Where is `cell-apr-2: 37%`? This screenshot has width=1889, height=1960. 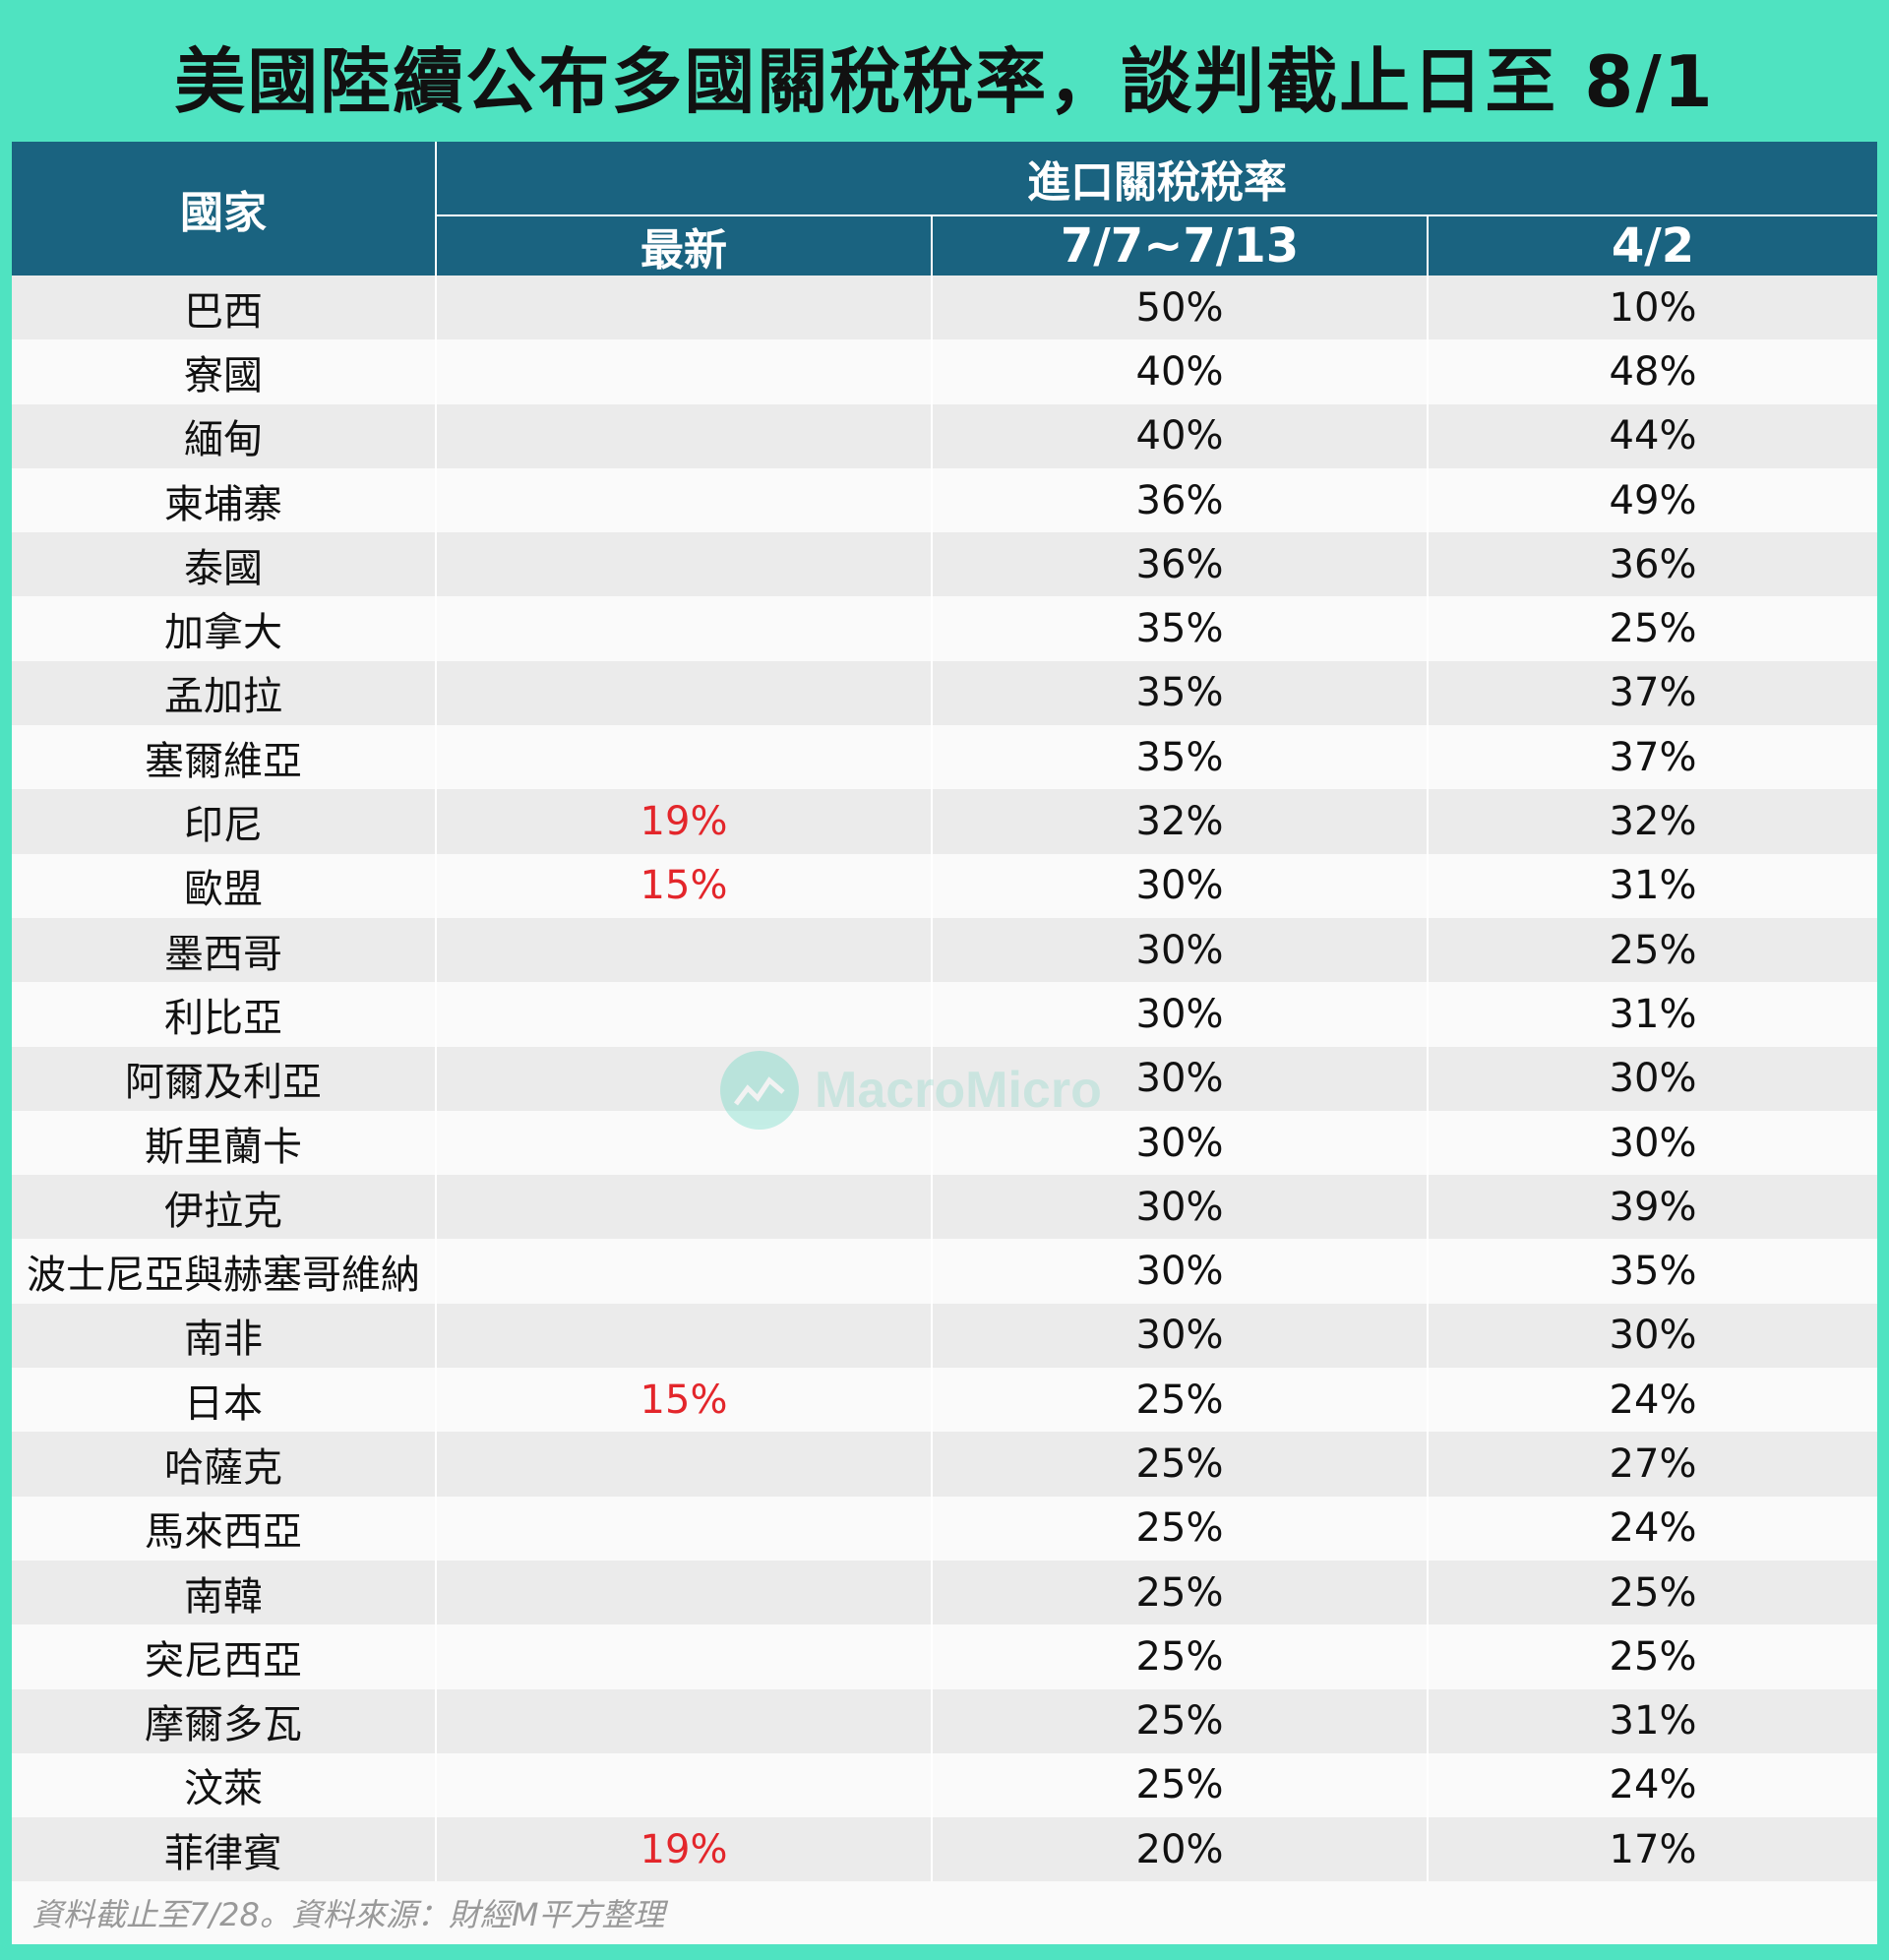
cell-apr-2: 37% is located at coordinates (1653, 757).